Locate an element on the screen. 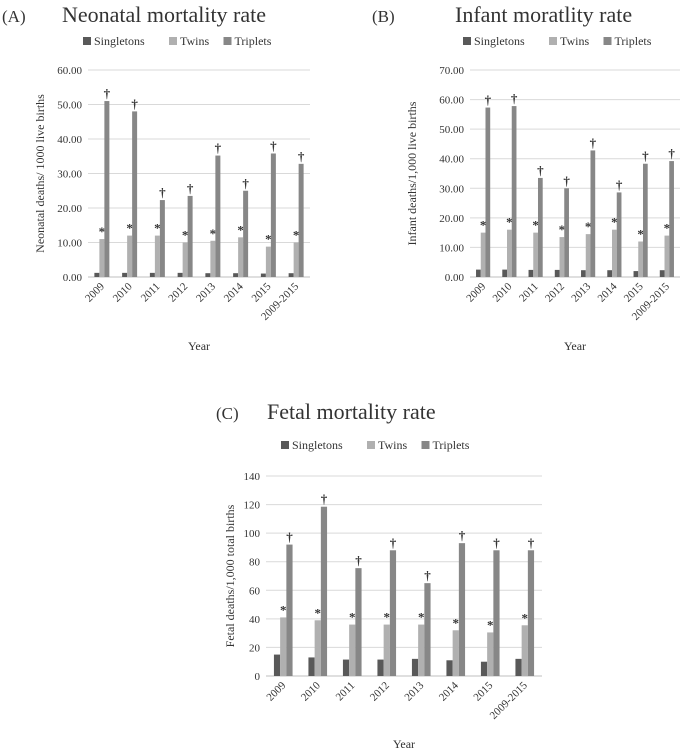 The image size is (684, 750). legend-label-triplets: Triplets is located at coordinates (451, 445).